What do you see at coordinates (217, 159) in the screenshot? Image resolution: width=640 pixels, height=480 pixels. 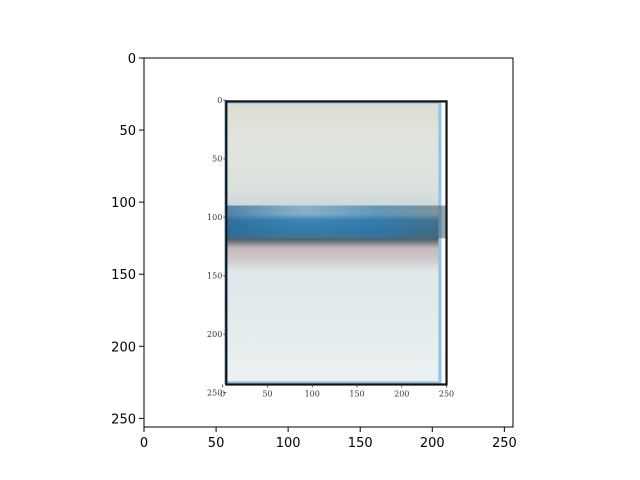 I see `embedded-y-tick-label: 50` at bounding box center [217, 159].